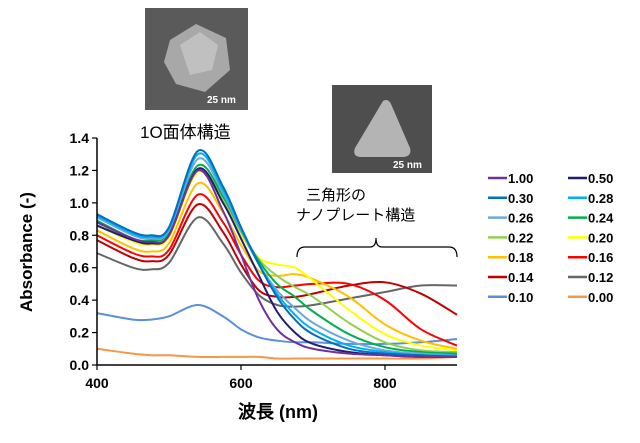  I want to click on legend-item-0.30: 0.30, so click(510, 198).